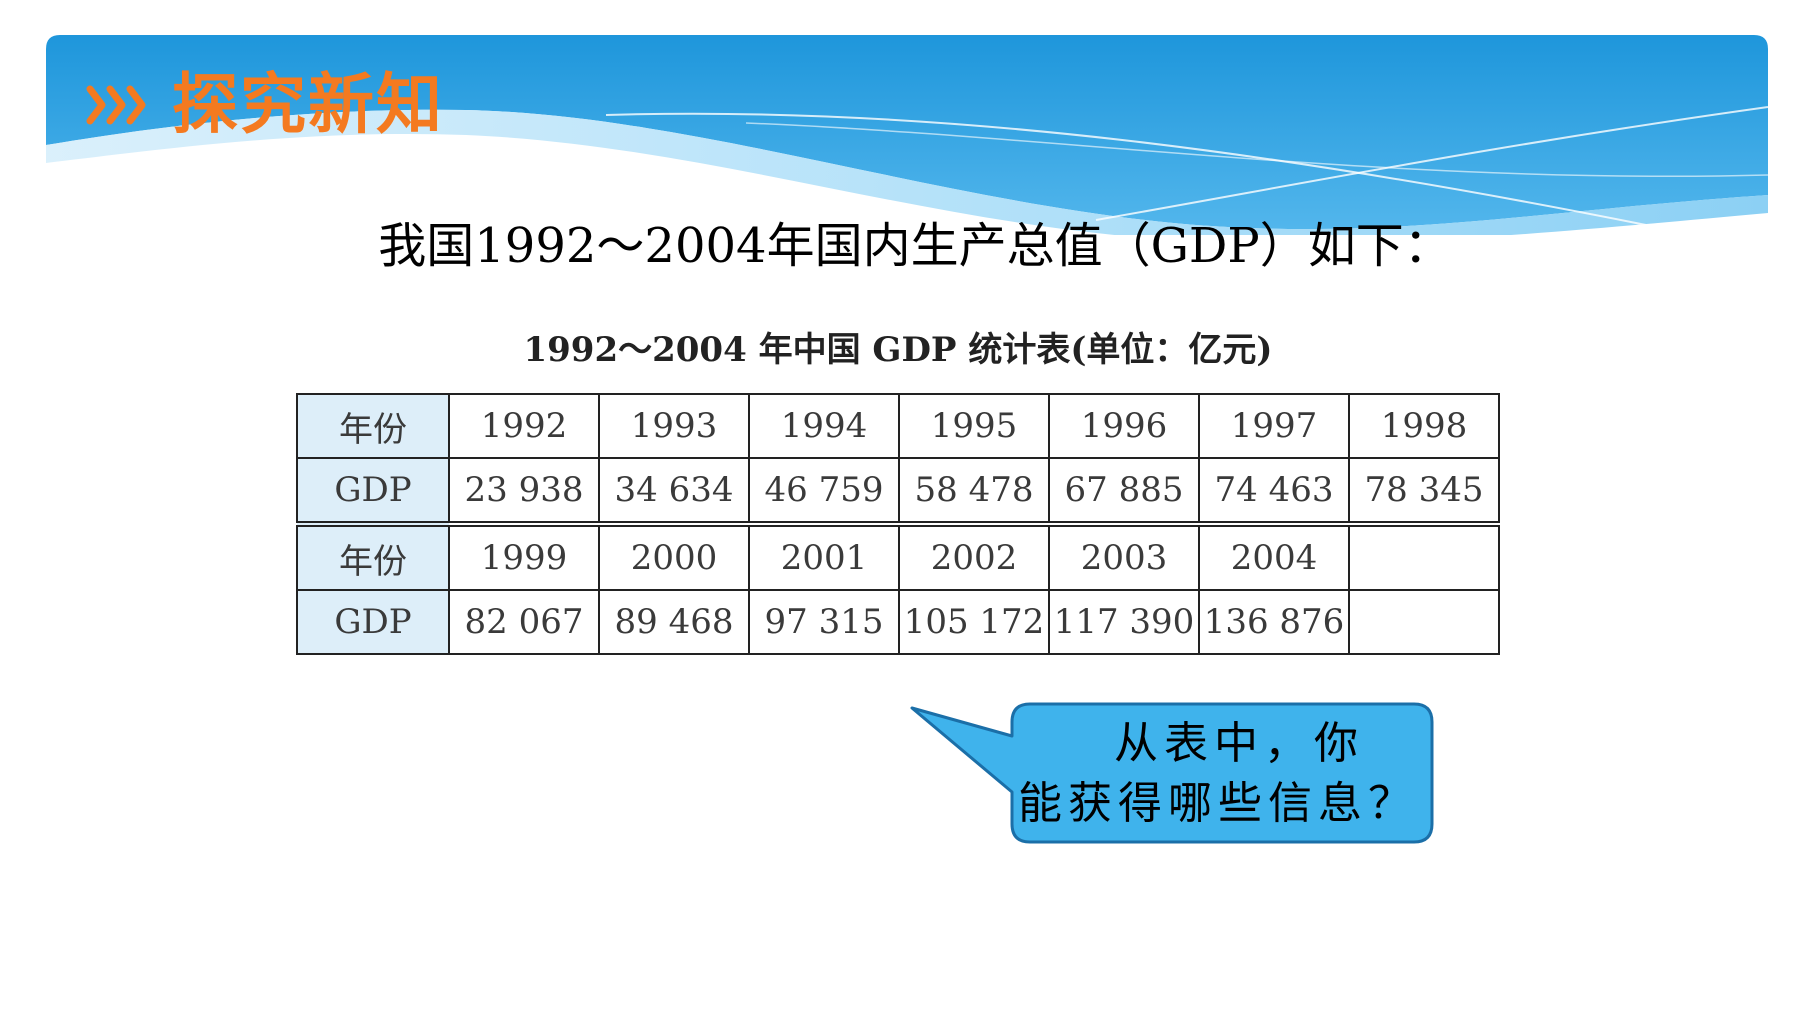  What do you see at coordinates (524, 426) in the screenshot?
I see `year-cell: 1992` at bounding box center [524, 426].